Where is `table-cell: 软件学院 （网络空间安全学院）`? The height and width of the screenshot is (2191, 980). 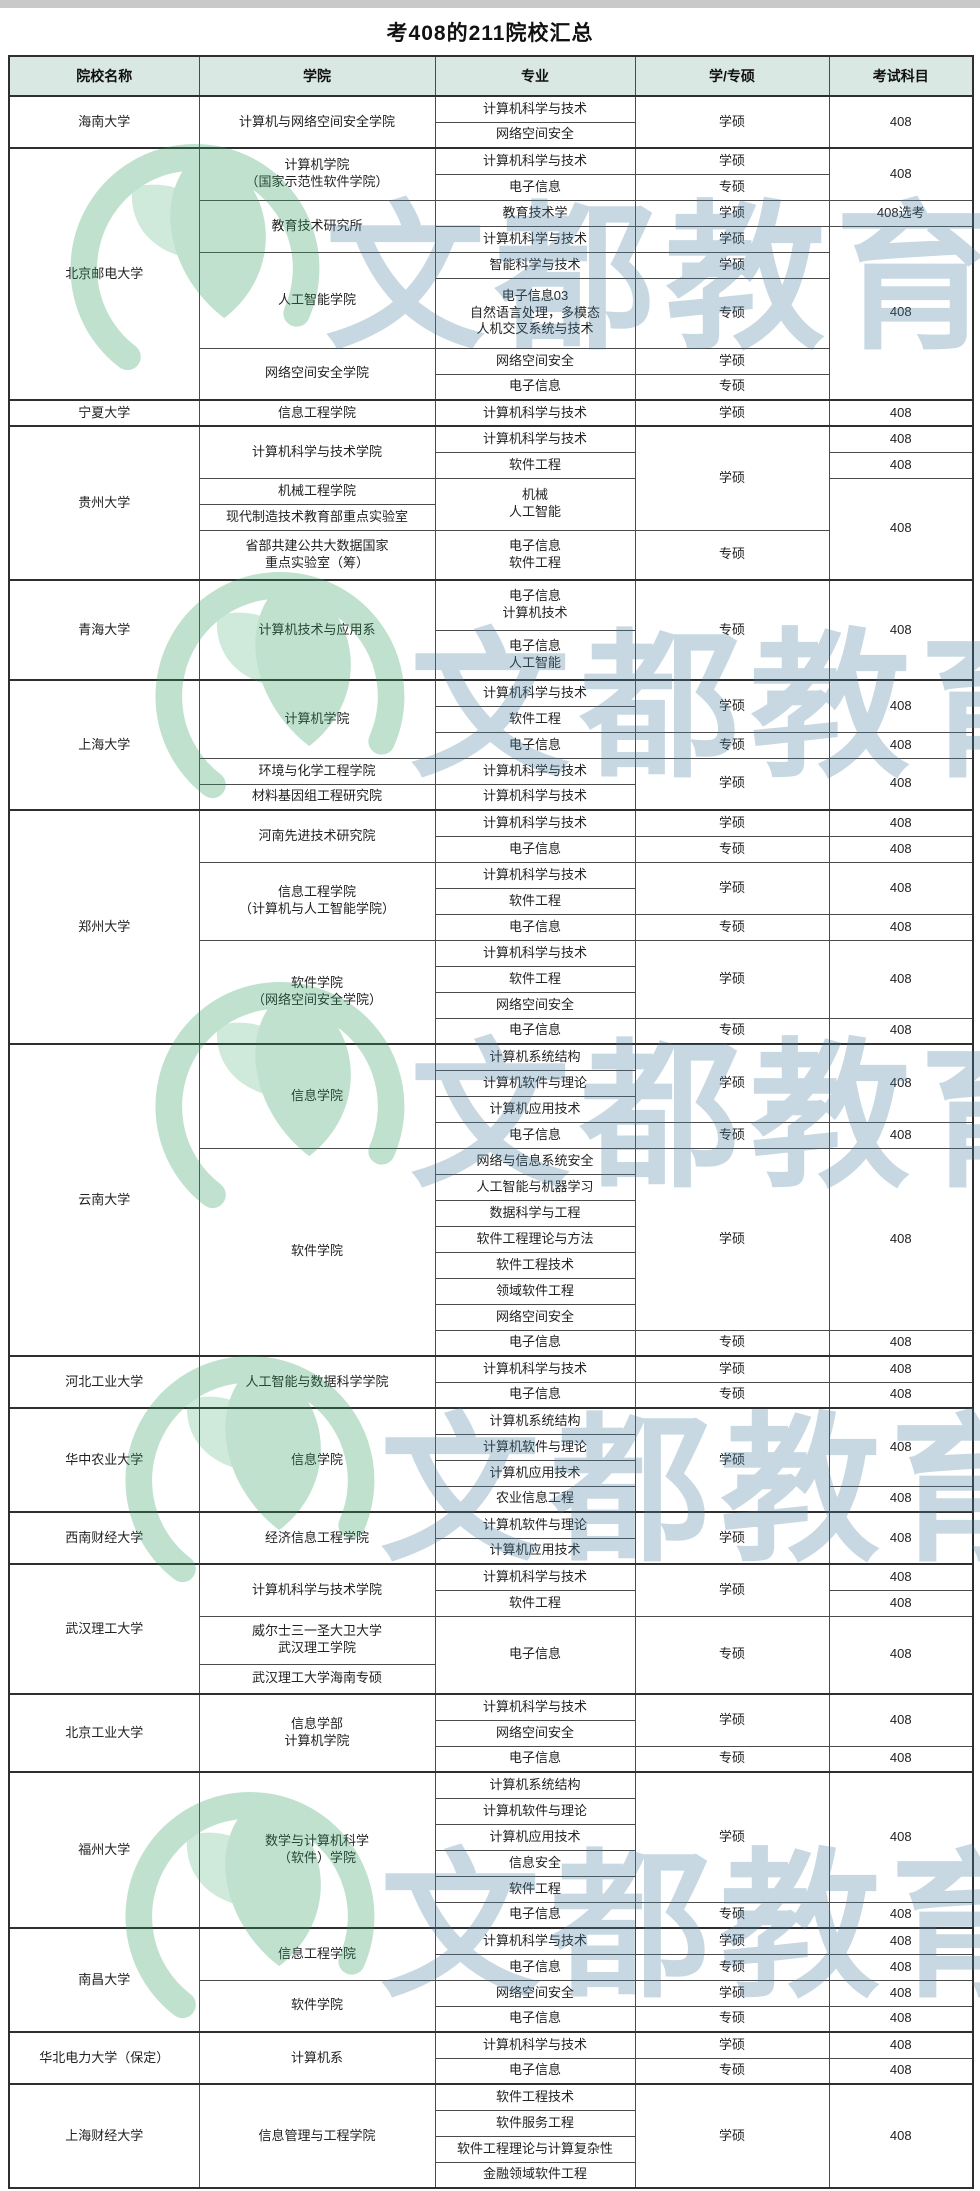 table-cell: 软件学院 （网络空间安全学院） is located at coordinates (317, 992).